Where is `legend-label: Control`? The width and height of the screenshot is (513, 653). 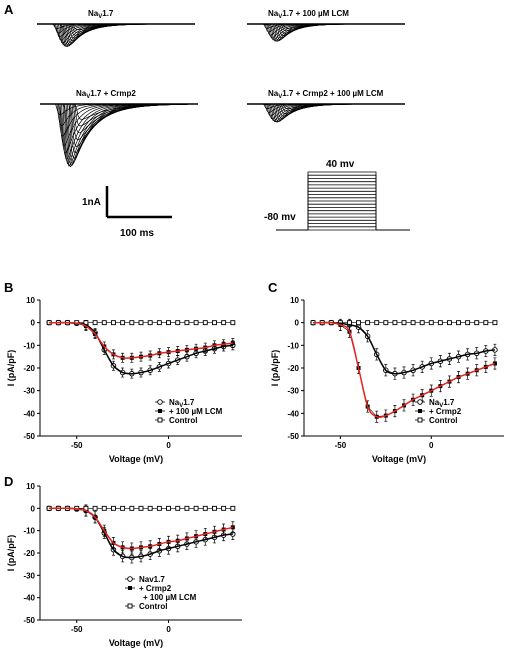 legend-label: Control is located at coordinates (153, 606).